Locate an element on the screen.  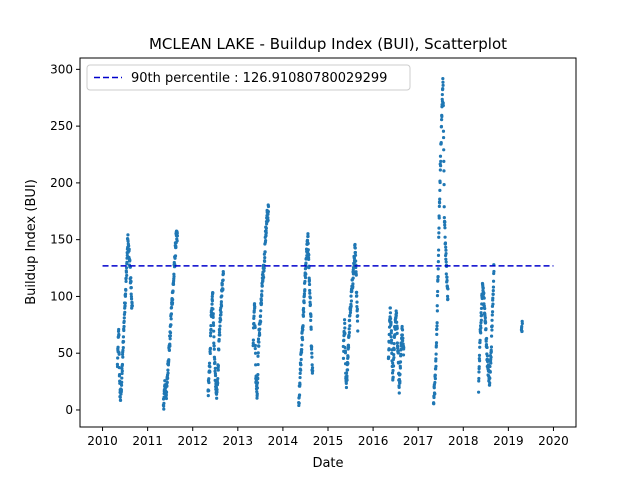
y-tick-label: 300 is located at coordinates (61, 69).